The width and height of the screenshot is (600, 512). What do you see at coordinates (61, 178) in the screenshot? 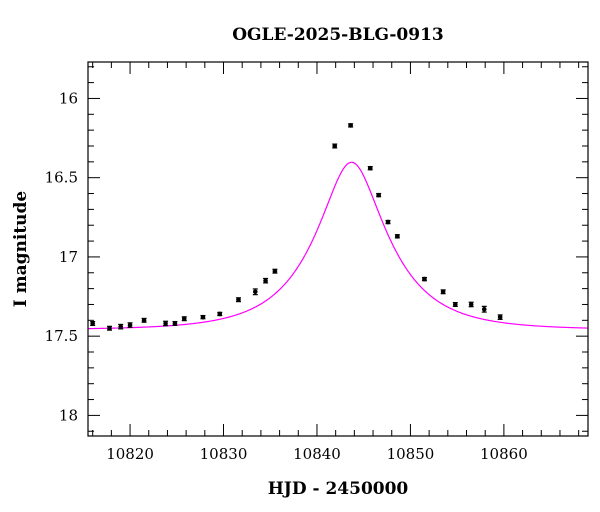
I see `y-tick-label: 16.5` at bounding box center [61, 178].